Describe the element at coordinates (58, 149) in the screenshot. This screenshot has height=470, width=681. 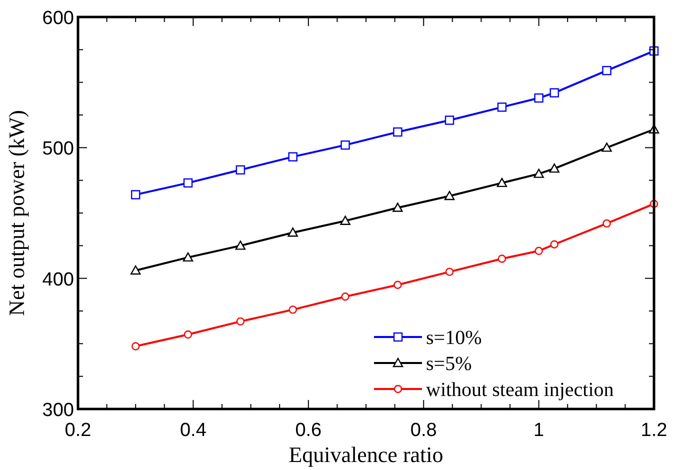
I see `y-tick-label: 500` at that location.